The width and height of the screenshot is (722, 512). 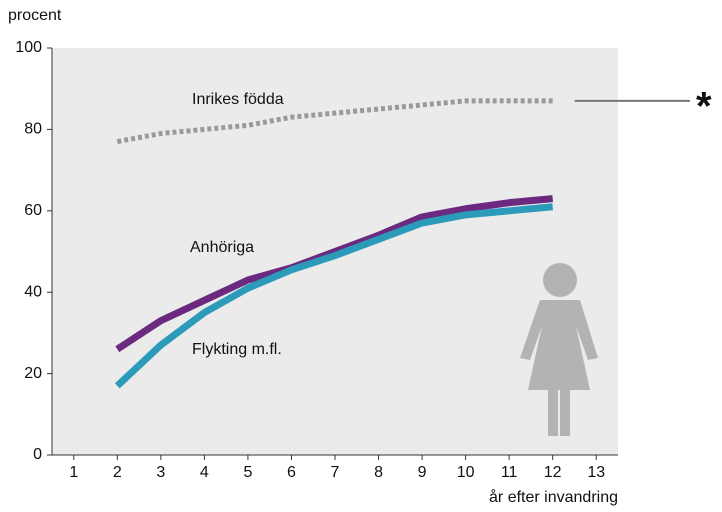 What do you see at coordinates (33, 129) in the screenshot?
I see `y-tick-label: 80` at bounding box center [33, 129].